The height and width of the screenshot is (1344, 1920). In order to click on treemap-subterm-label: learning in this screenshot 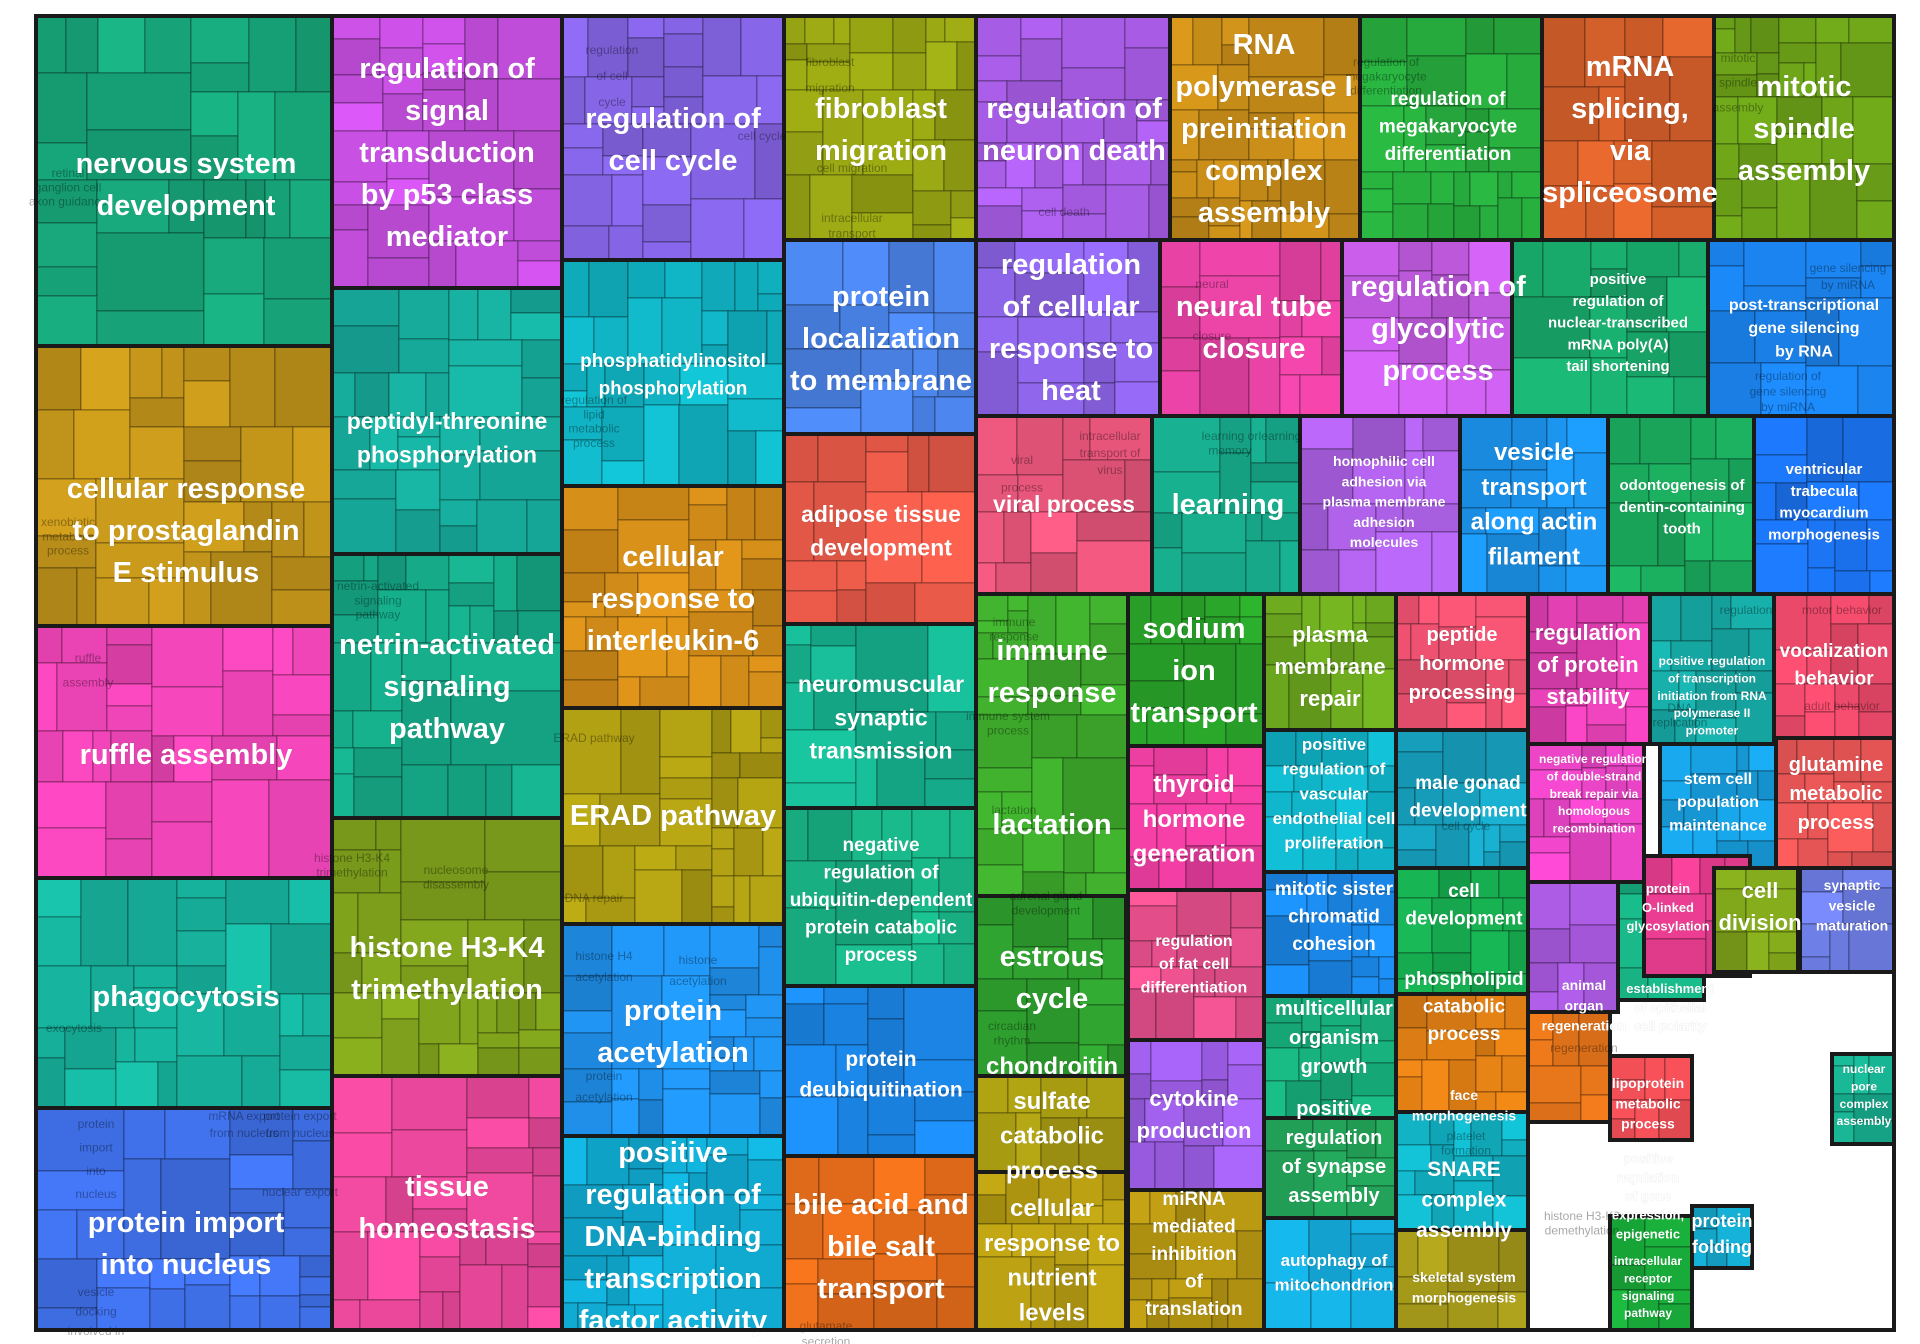, I will do `click(1280, 436)`.